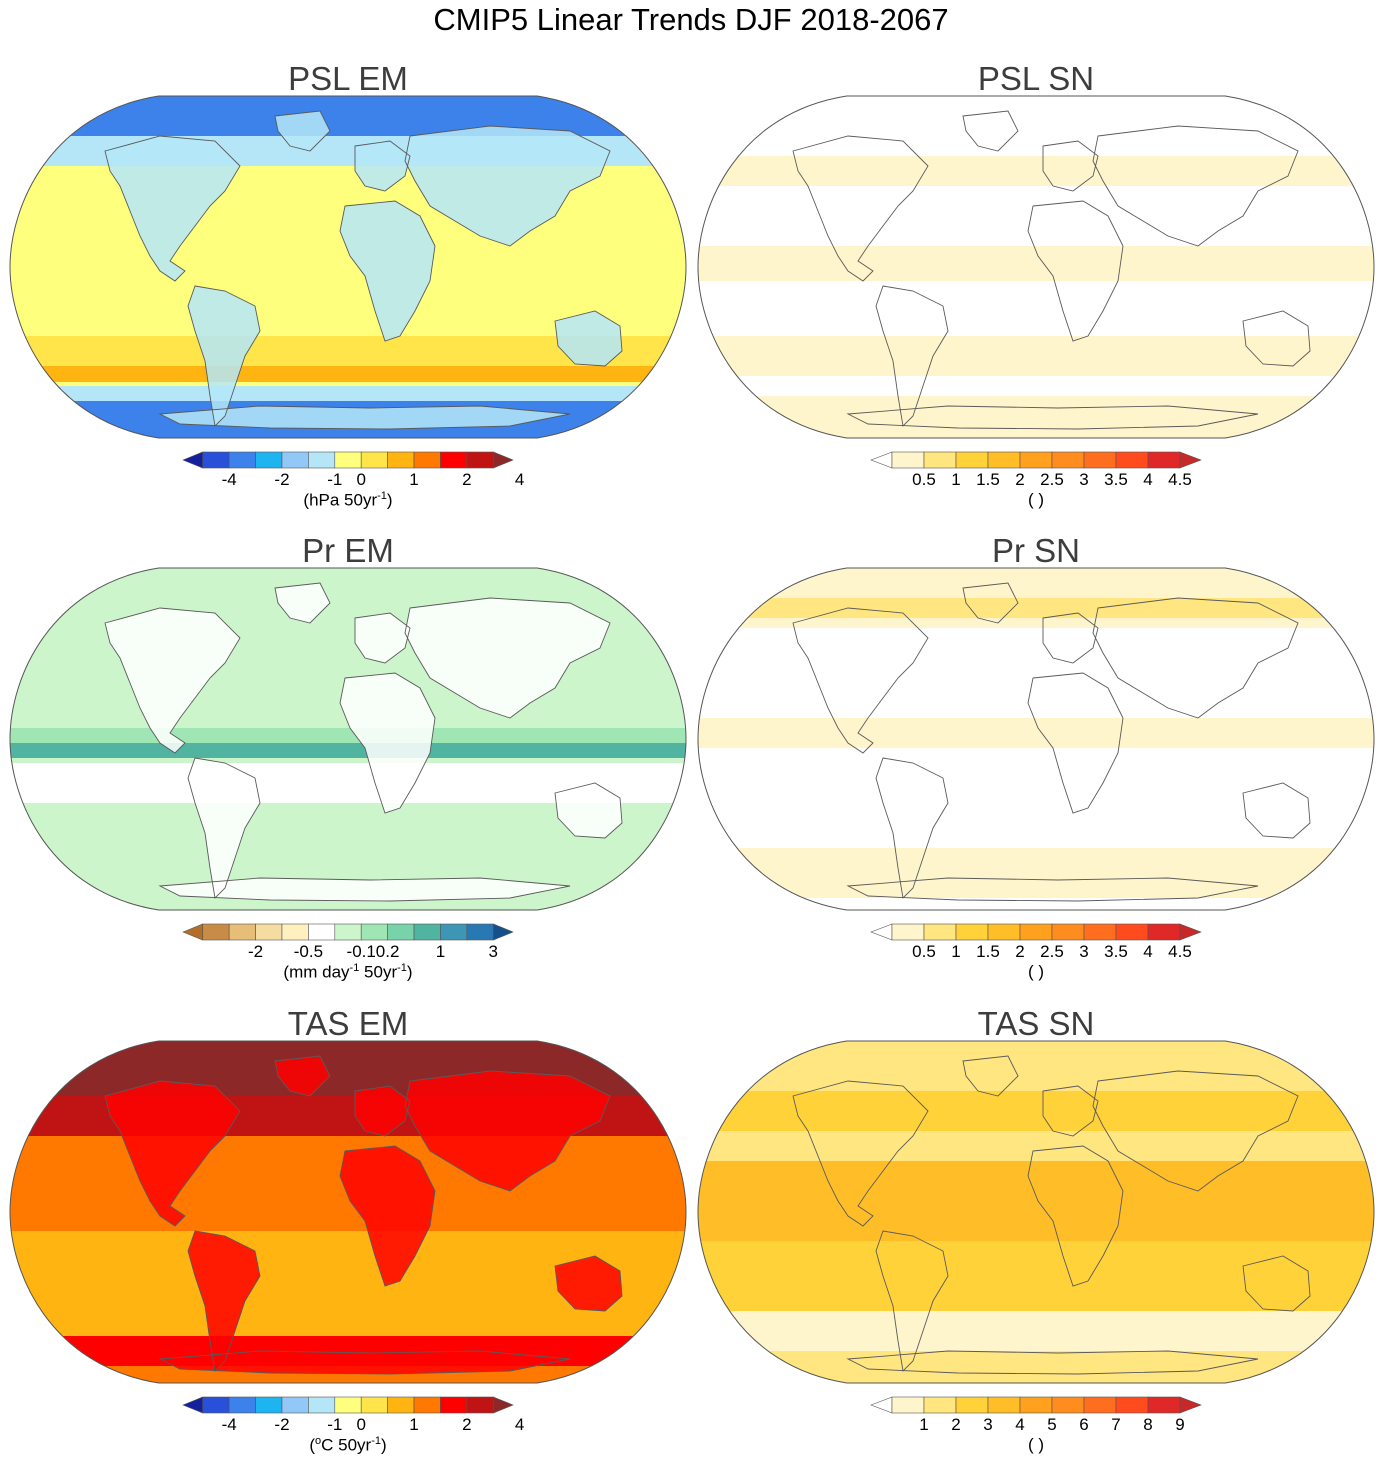 The width and height of the screenshot is (1382, 1475). Describe the element at coordinates (1116, 951) in the screenshot. I see `colorbar-tick-label: 3.5` at that location.